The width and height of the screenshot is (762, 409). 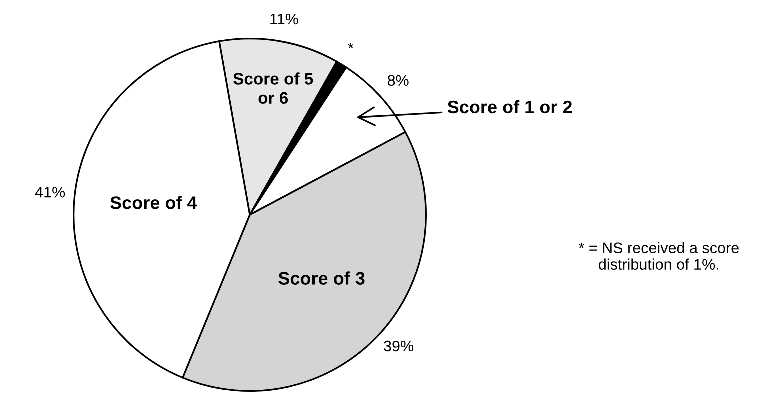 What do you see at coordinates (321, 278) in the screenshot?
I see `slice-label: Score of 3` at bounding box center [321, 278].